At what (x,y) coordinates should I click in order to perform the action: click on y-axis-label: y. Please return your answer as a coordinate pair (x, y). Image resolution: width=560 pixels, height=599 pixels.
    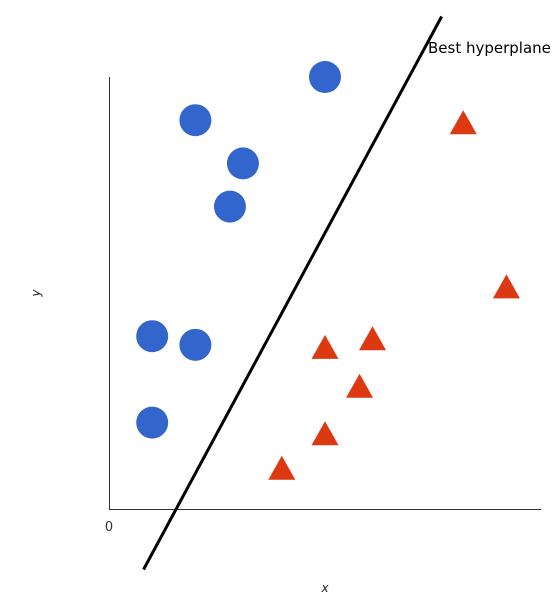
    Looking at the image, I should click on (36, 293).